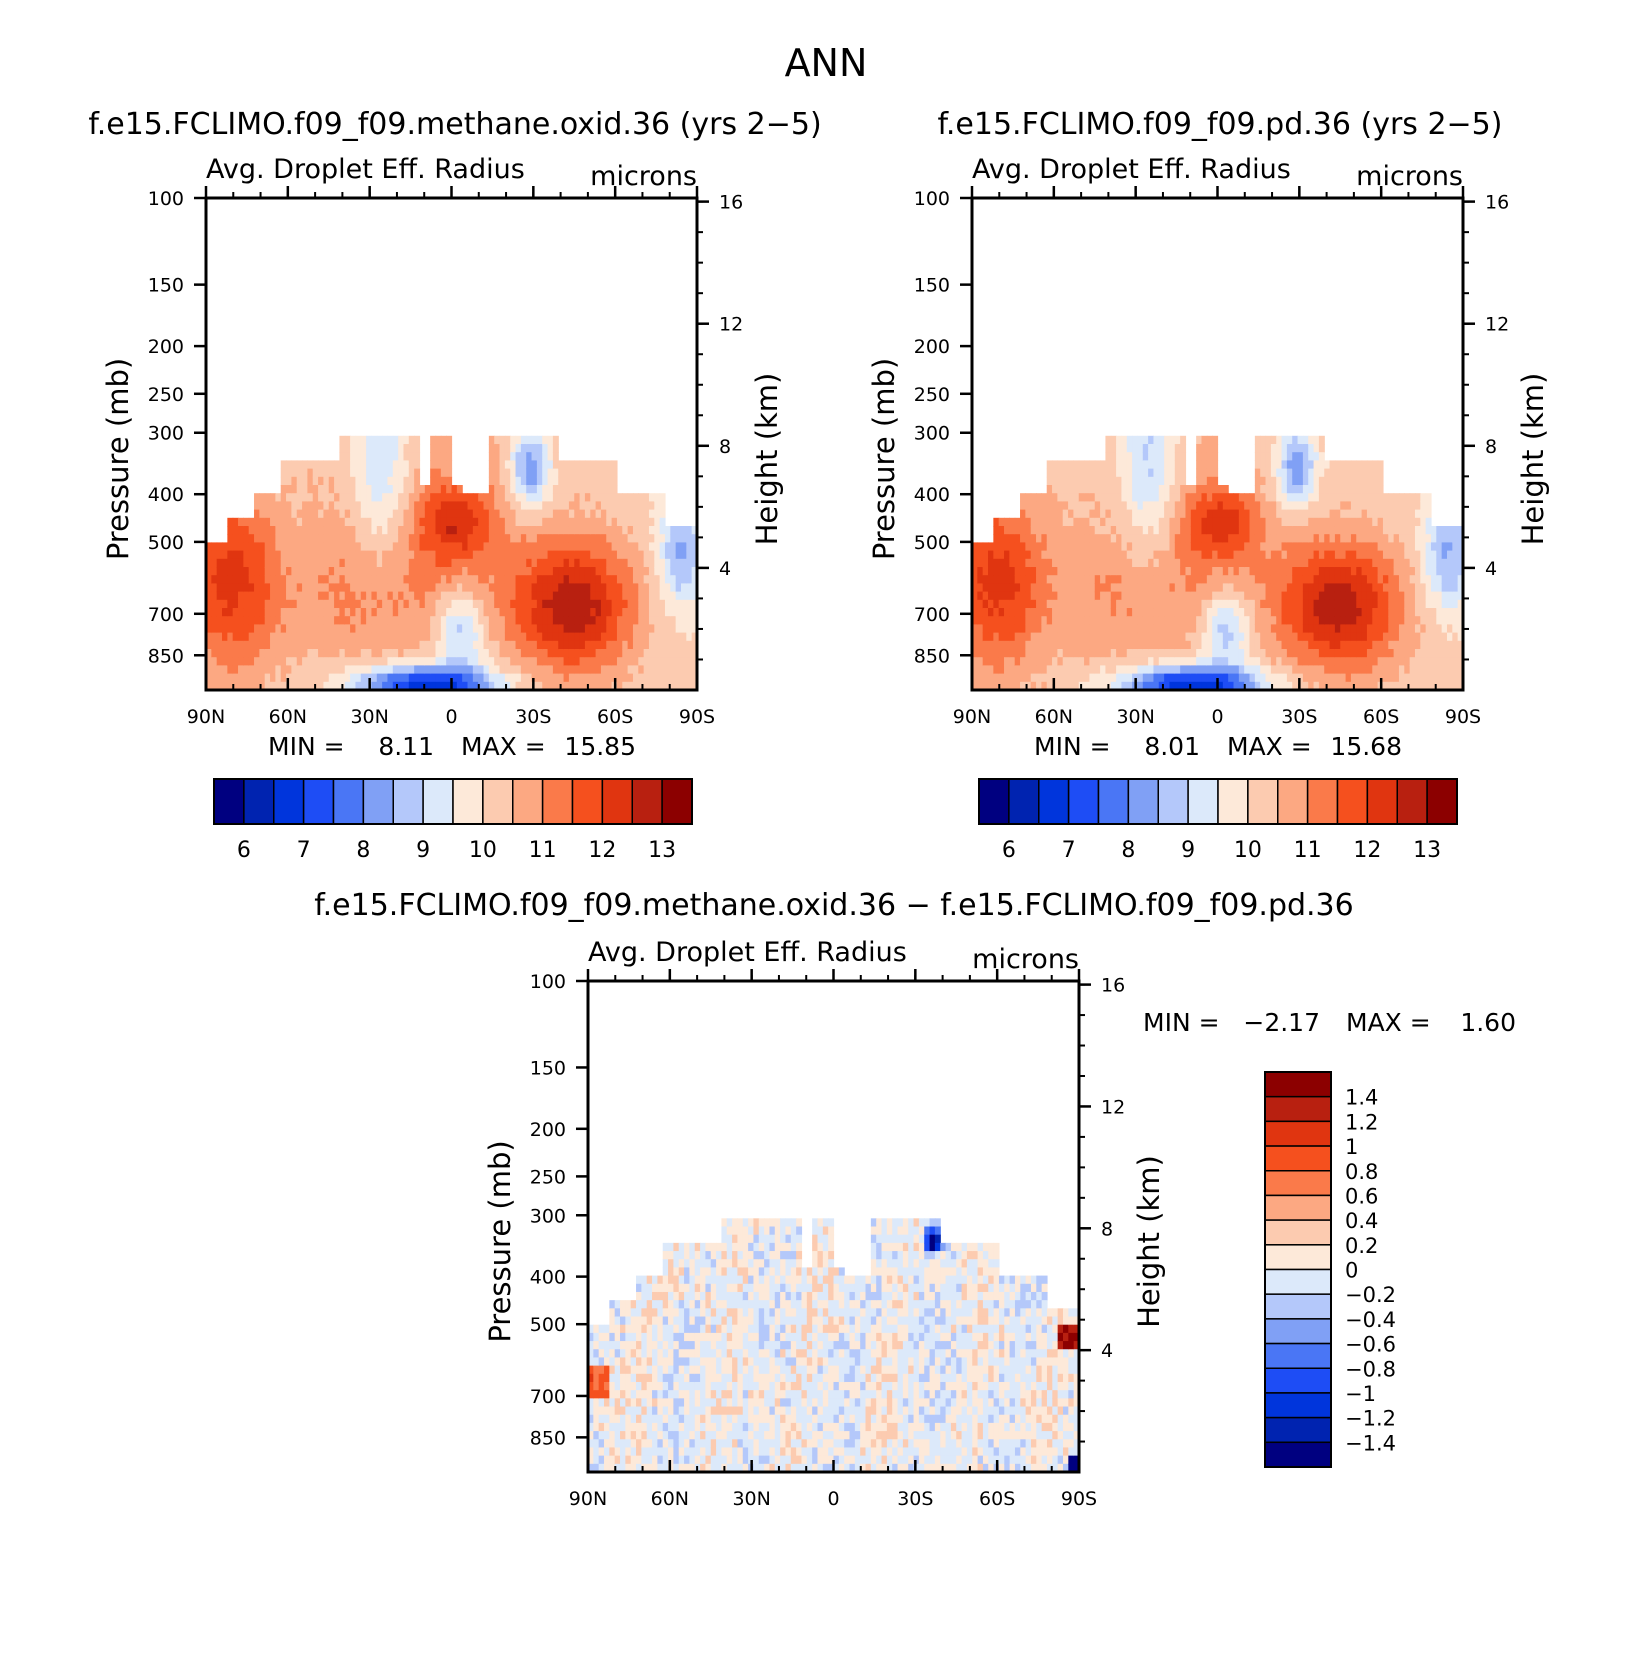 The width and height of the screenshot is (1652, 1655). Describe the element at coordinates (318, 801) in the screenshot. I see `colorbar-box` at that location.